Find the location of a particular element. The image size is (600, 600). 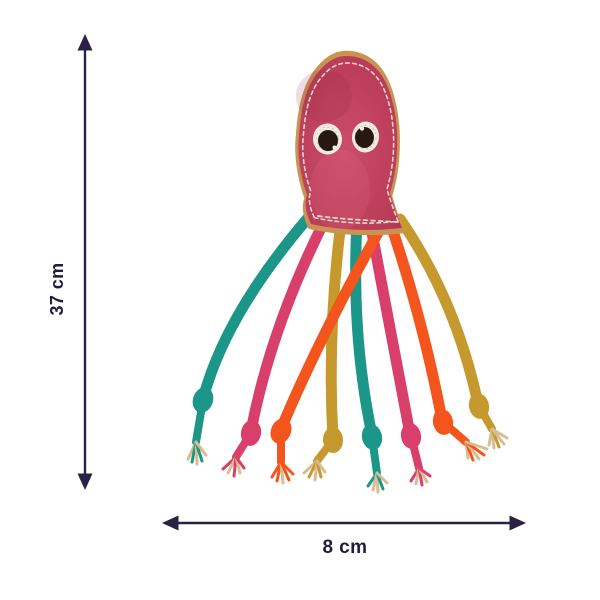

left-eye is located at coordinates (327, 139).